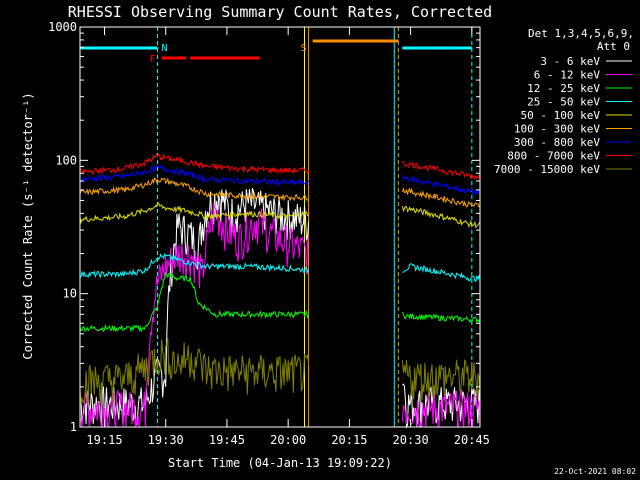  I want to click on x-tick-label: 20:30, so click(411, 440).